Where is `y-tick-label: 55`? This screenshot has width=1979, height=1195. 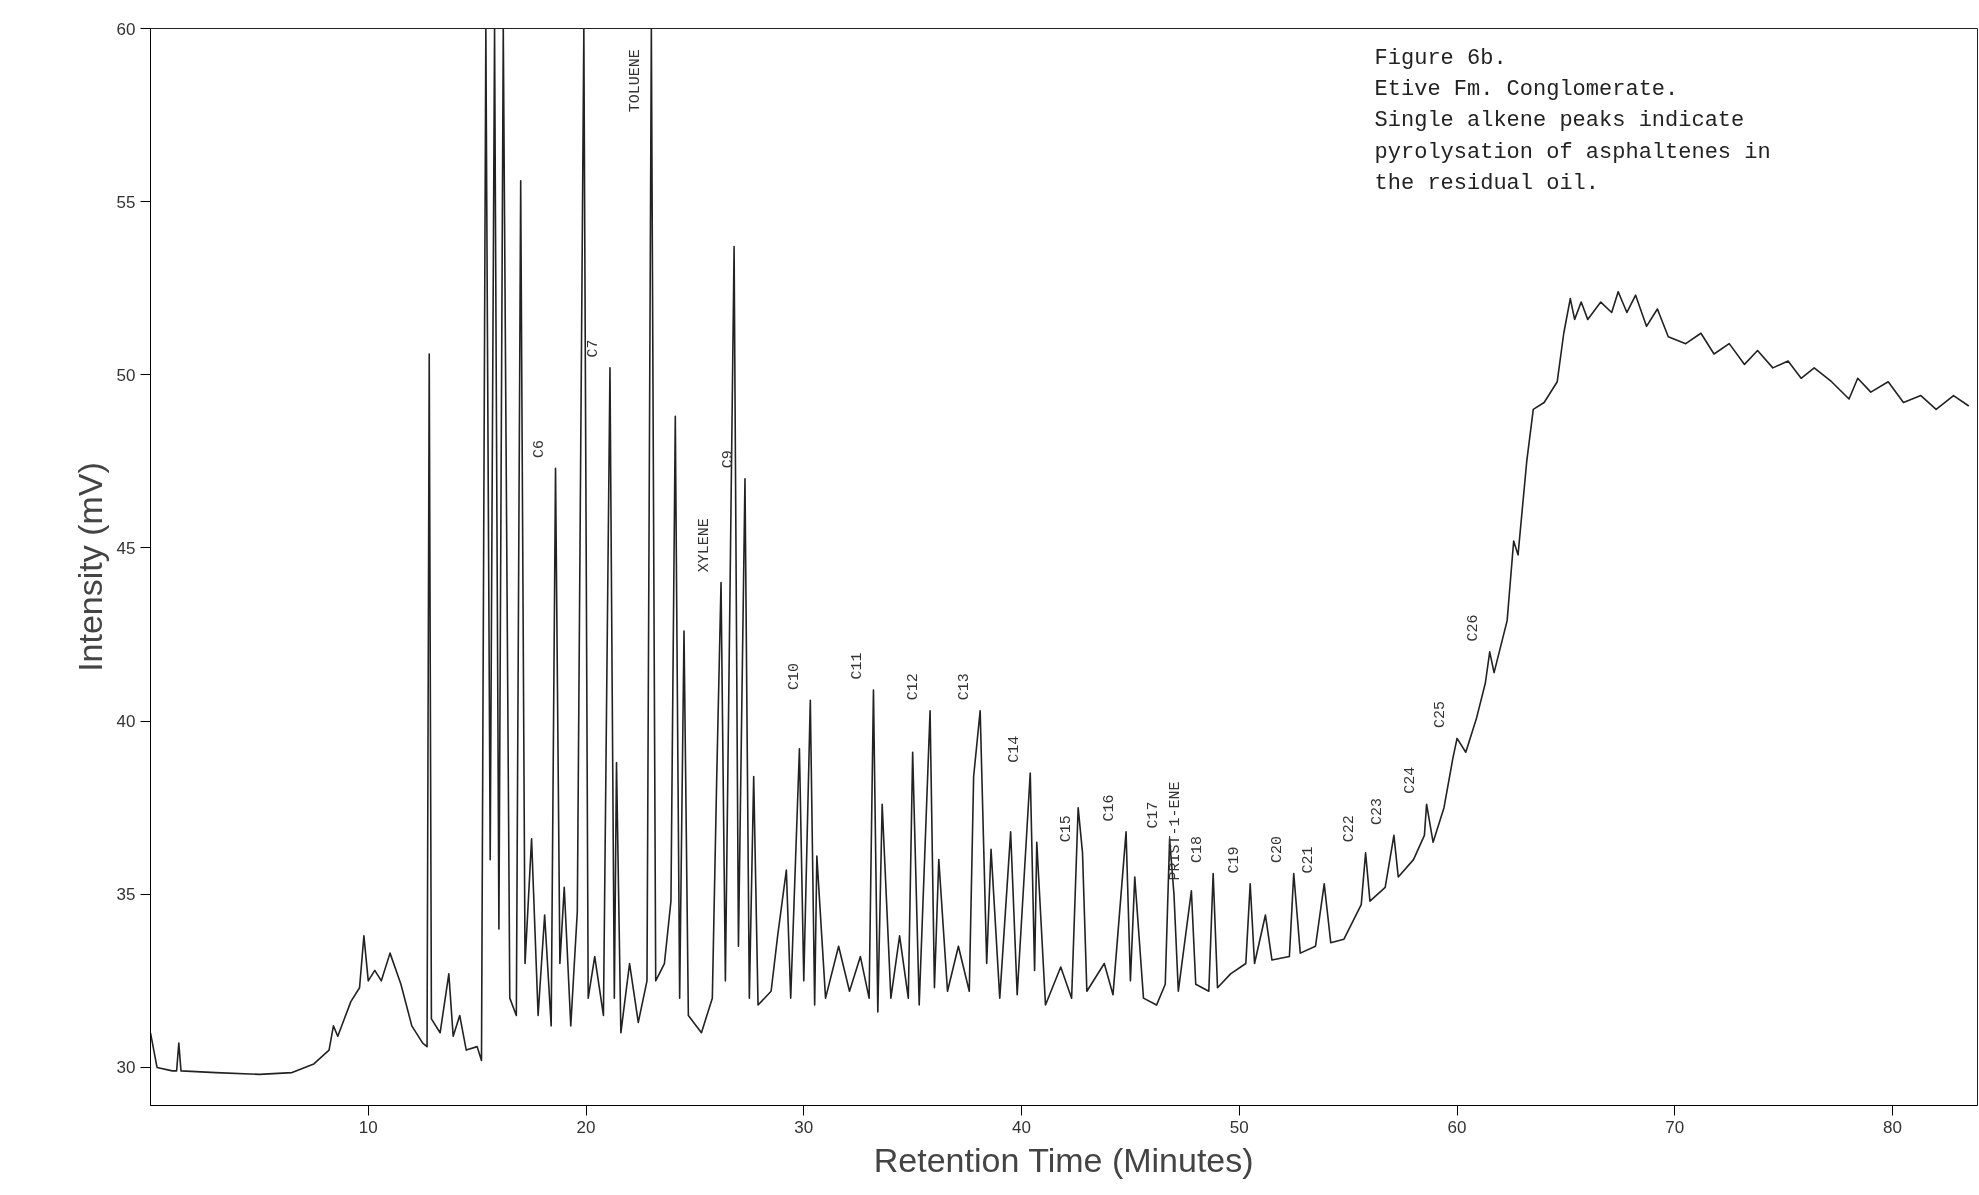 y-tick-label: 55 is located at coordinates (126, 202).